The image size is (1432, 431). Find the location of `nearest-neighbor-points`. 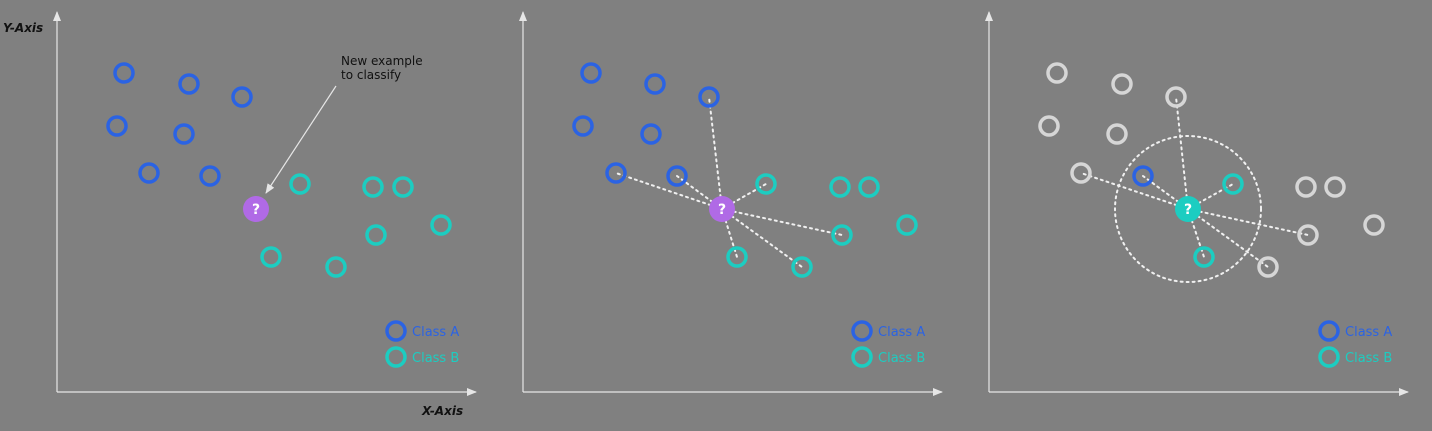

nearest-neighbor-points is located at coordinates (1188, 216).